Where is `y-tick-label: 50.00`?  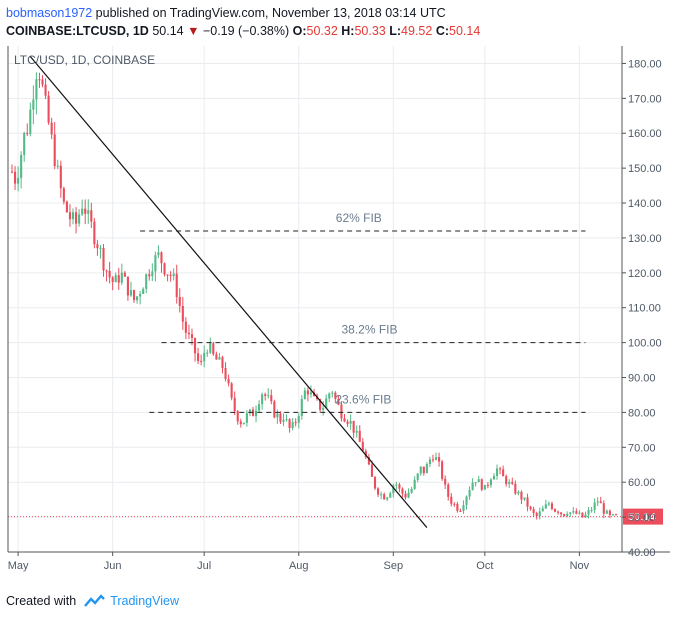
y-tick-label: 50.00 is located at coordinates (642, 518).